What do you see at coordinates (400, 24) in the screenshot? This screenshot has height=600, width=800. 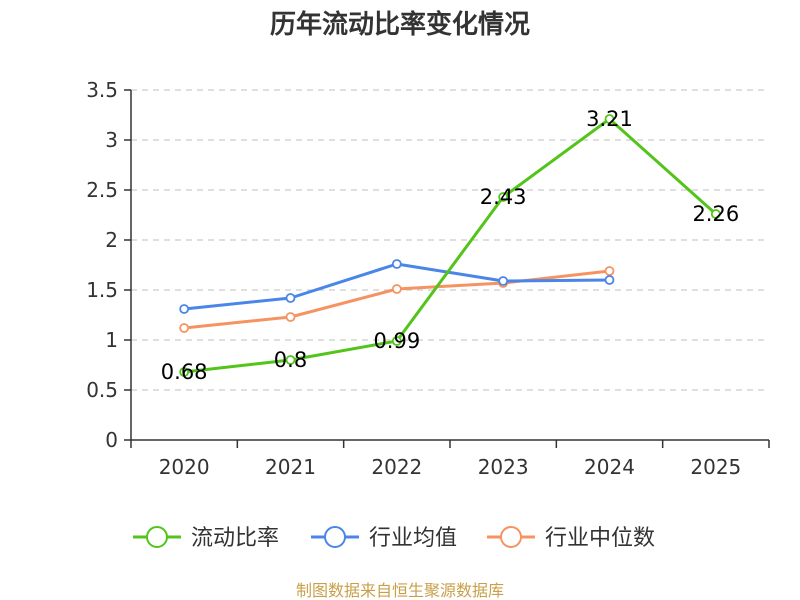 I see `chart-title: 历年流动比率变化情况` at bounding box center [400, 24].